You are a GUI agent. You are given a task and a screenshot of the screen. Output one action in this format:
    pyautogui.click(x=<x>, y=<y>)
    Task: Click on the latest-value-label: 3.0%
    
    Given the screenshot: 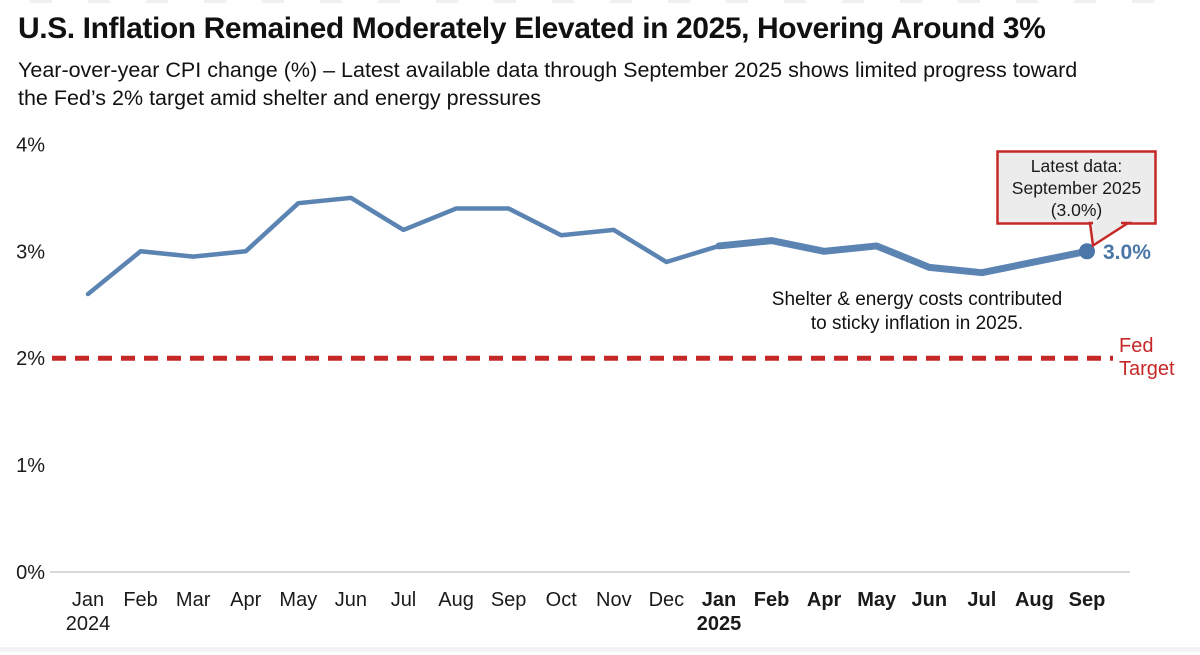 What is the action you would take?
    pyautogui.click(x=1127, y=252)
    